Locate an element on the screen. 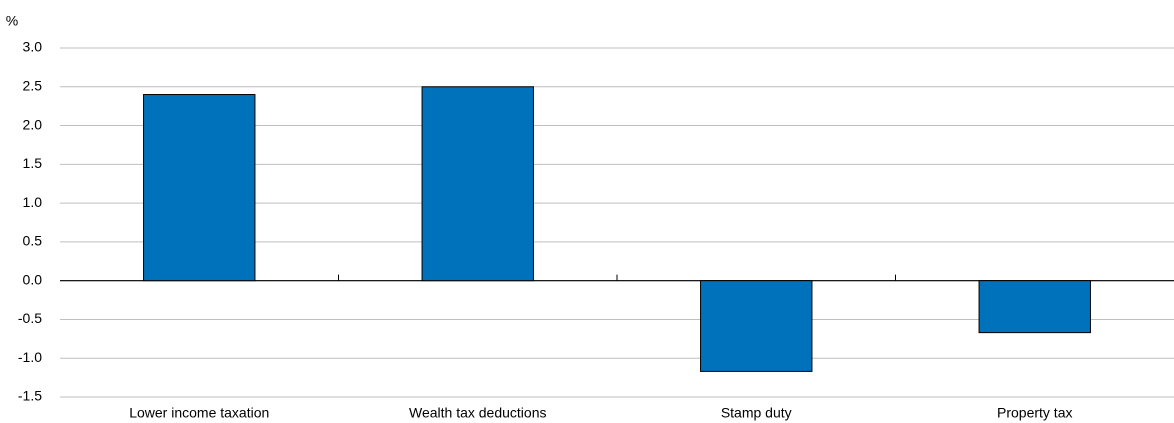 The image size is (1174, 423). y-tick-label: 3.0 is located at coordinates (33, 47).